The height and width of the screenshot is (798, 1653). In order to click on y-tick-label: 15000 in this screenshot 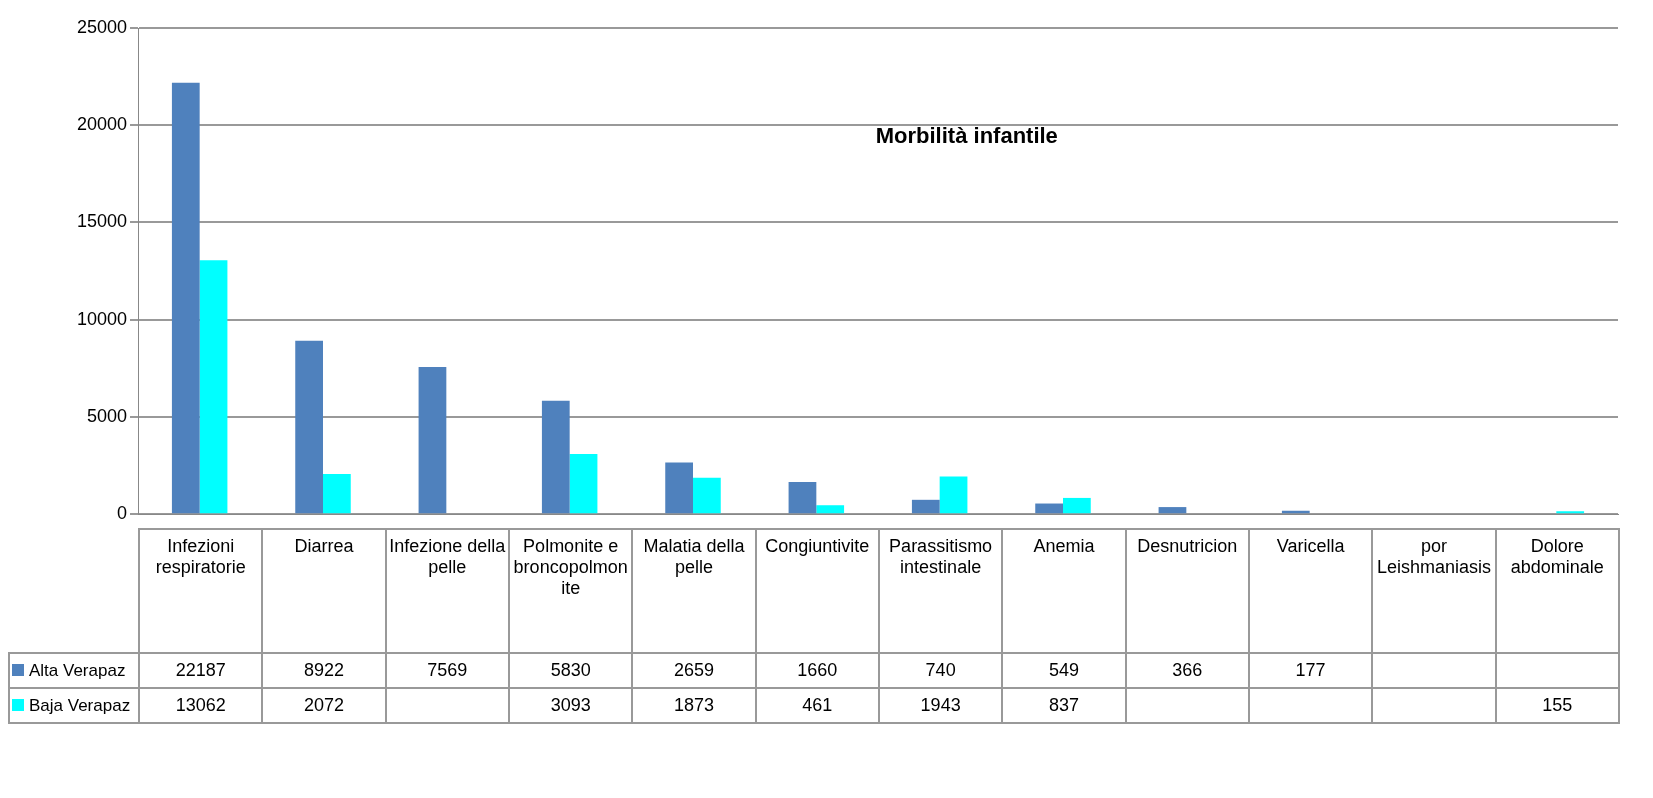, I will do `click(101, 221)`.